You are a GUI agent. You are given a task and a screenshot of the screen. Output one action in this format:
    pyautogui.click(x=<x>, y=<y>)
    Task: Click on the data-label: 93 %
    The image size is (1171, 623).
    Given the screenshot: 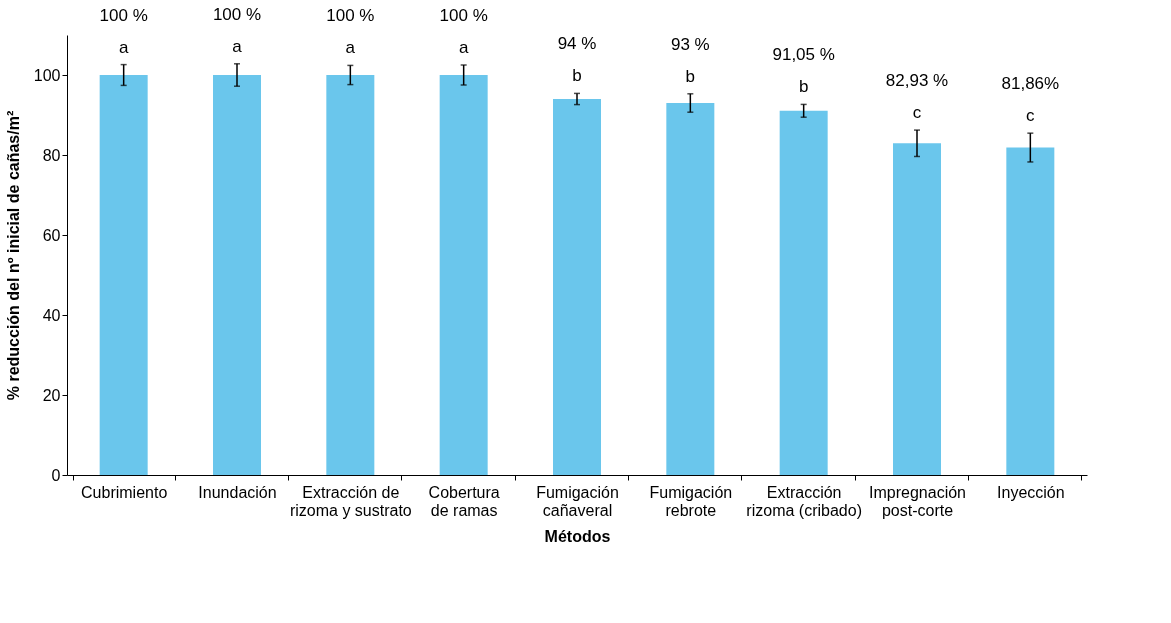 What is the action you would take?
    pyautogui.click(x=690, y=44)
    